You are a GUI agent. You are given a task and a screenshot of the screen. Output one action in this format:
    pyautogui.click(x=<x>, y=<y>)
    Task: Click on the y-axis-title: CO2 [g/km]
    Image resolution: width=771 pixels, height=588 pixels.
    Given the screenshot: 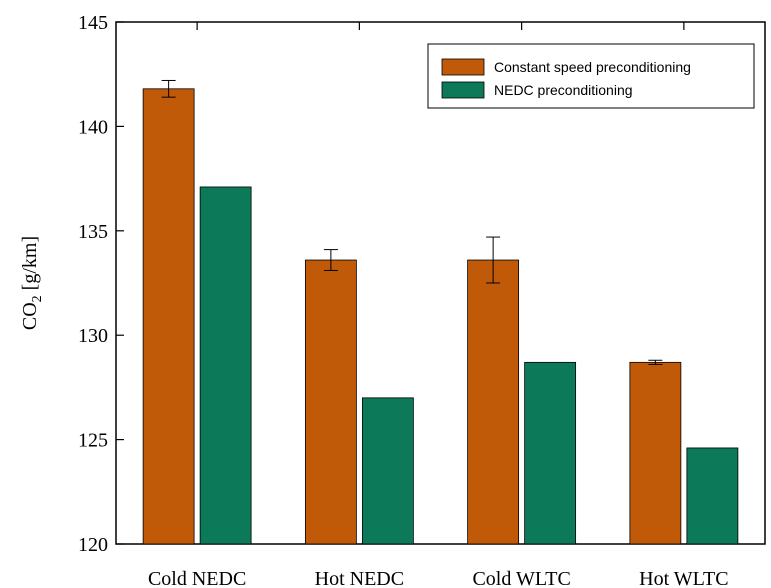 What is the action you would take?
    pyautogui.click(x=32, y=283)
    